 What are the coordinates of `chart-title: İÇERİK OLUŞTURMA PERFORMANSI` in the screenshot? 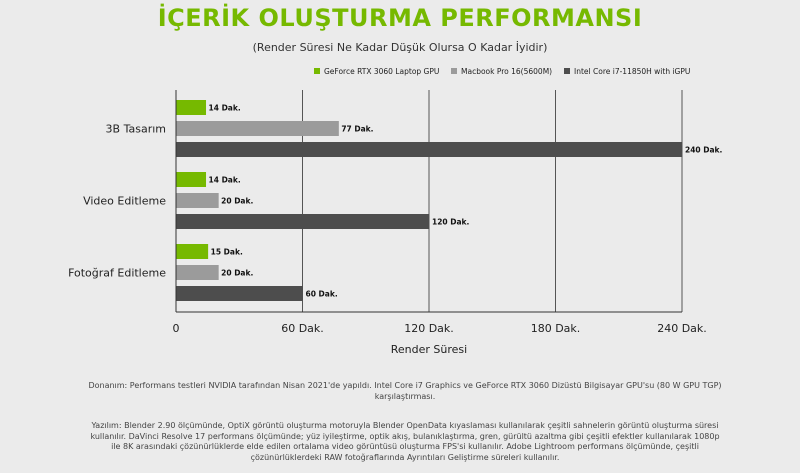 It's located at (400, 18).